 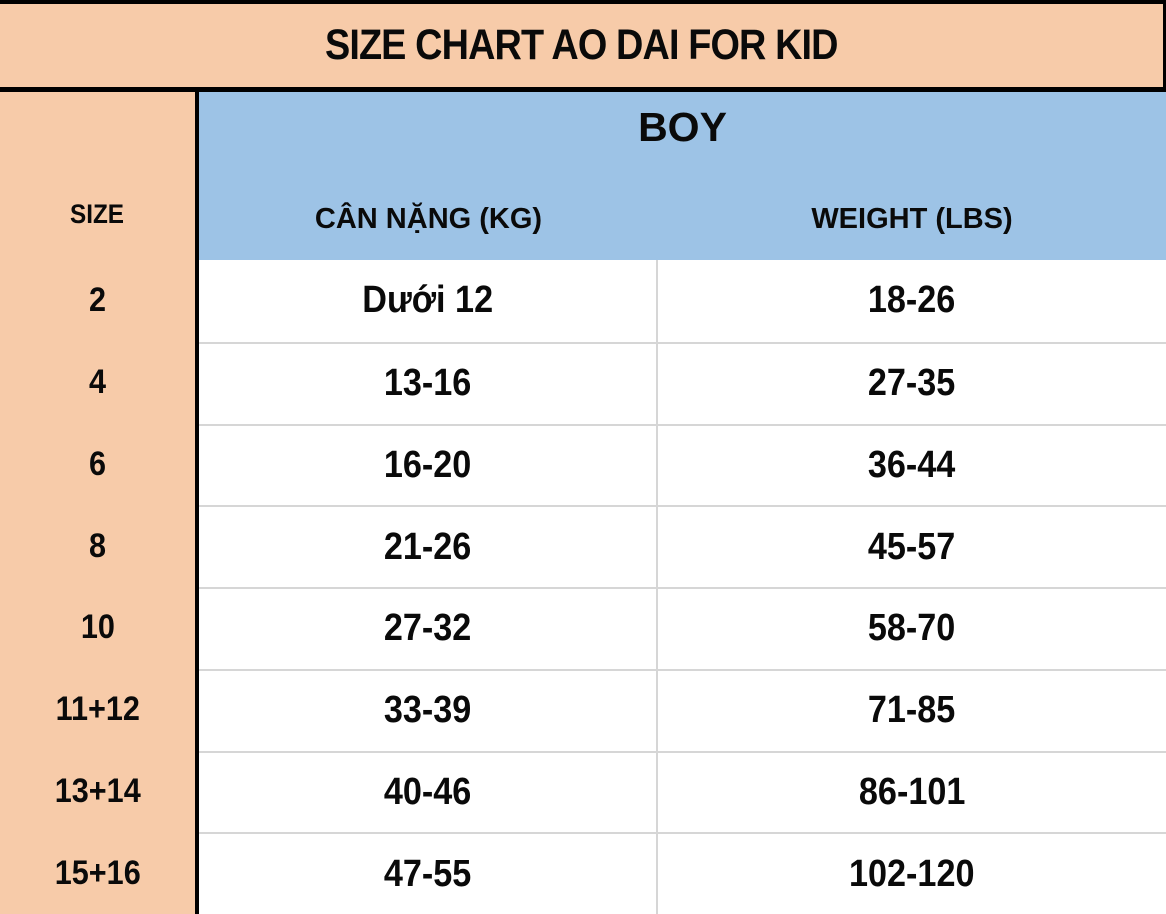 I want to click on table-row: 21-26 45-57, so click(x=682, y=546).